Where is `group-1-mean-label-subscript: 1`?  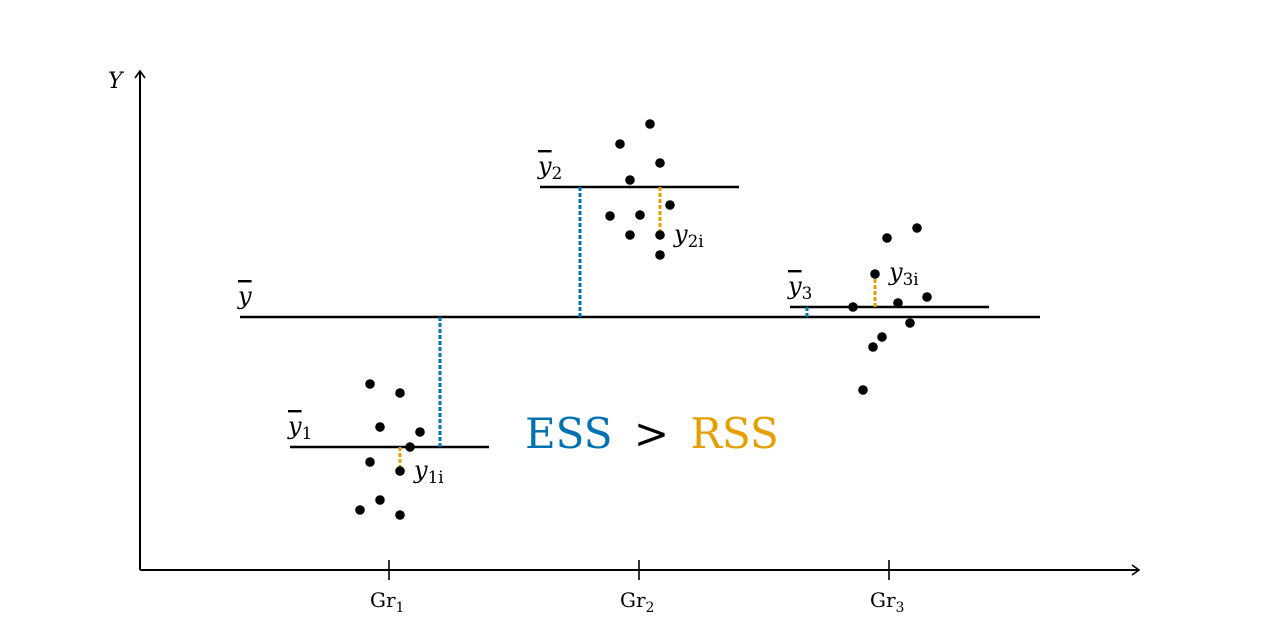 group-1-mean-label-subscript: 1 is located at coordinates (307, 433).